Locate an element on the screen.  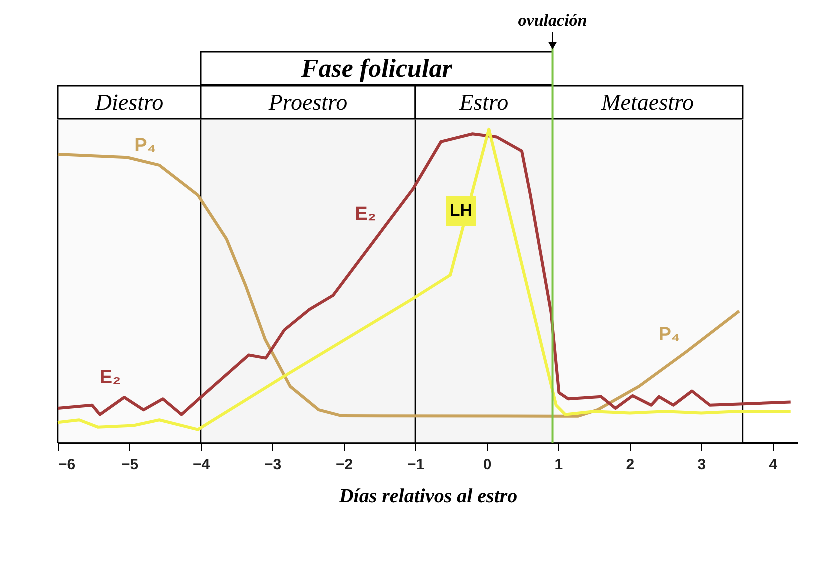
band-label: Diestro is located at coordinates (129, 102).